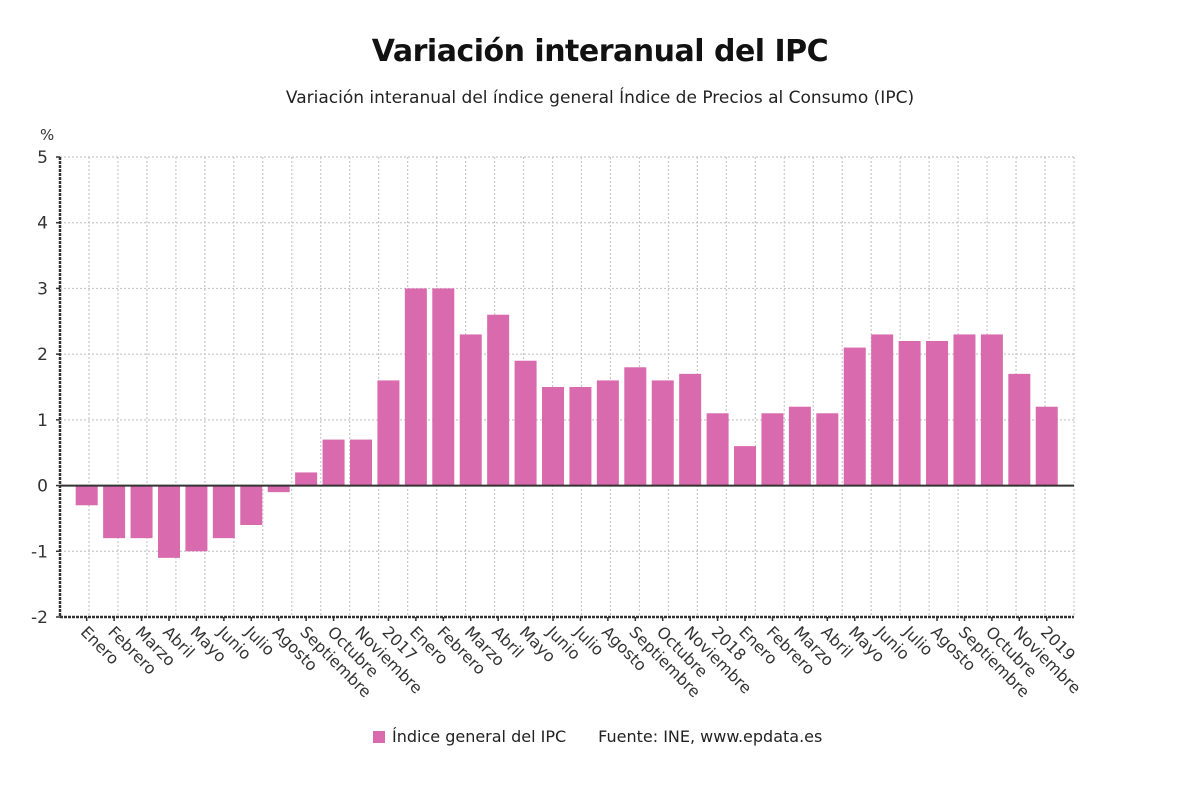 The width and height of the screenshot is (1200, 808). What do you see at coordinates (47, 135) in the screenshot?
I see `y-axis-unit-label: %` at bounding box center [47, 135].